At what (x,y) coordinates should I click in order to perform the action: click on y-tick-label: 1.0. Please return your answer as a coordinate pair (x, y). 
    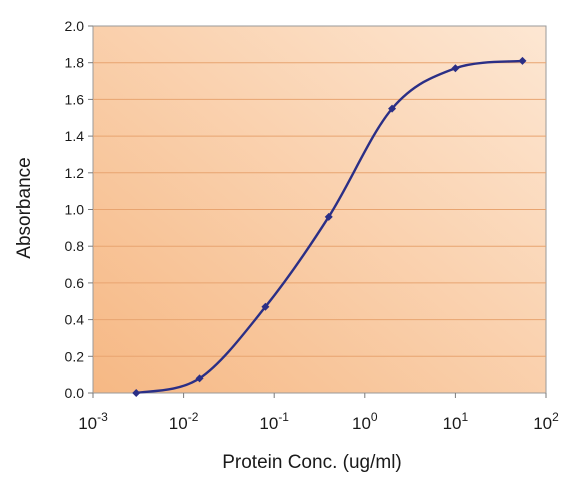
    Looking at the image, I should click on (75, 210).